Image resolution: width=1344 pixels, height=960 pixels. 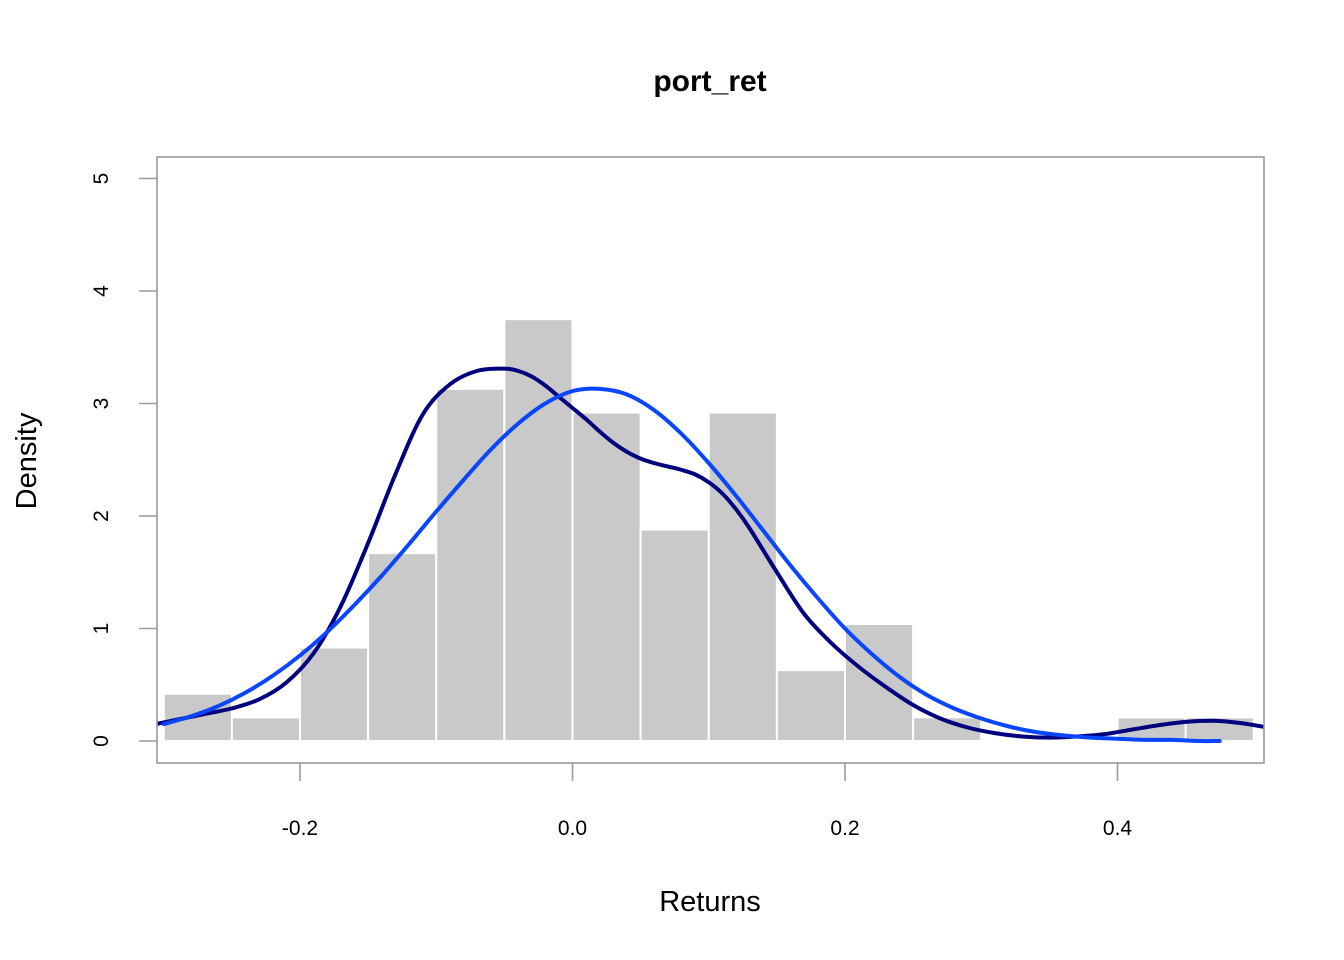 I want to click on y-tick-label: 2, so click(x=101, y=516).